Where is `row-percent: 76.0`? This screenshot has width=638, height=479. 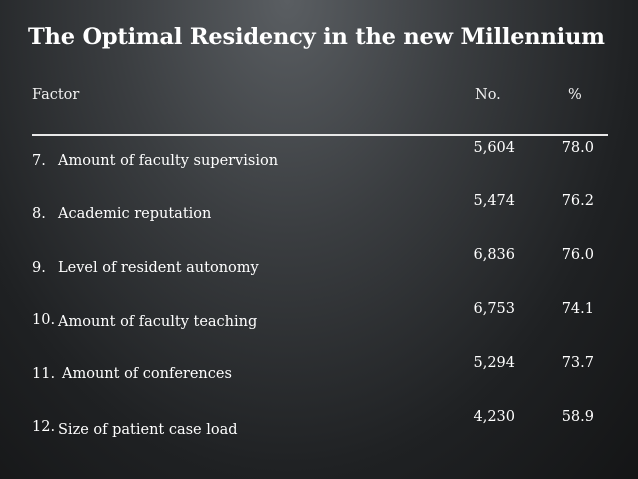 row-percent: 76.0 is located at coordinates (577, 255).